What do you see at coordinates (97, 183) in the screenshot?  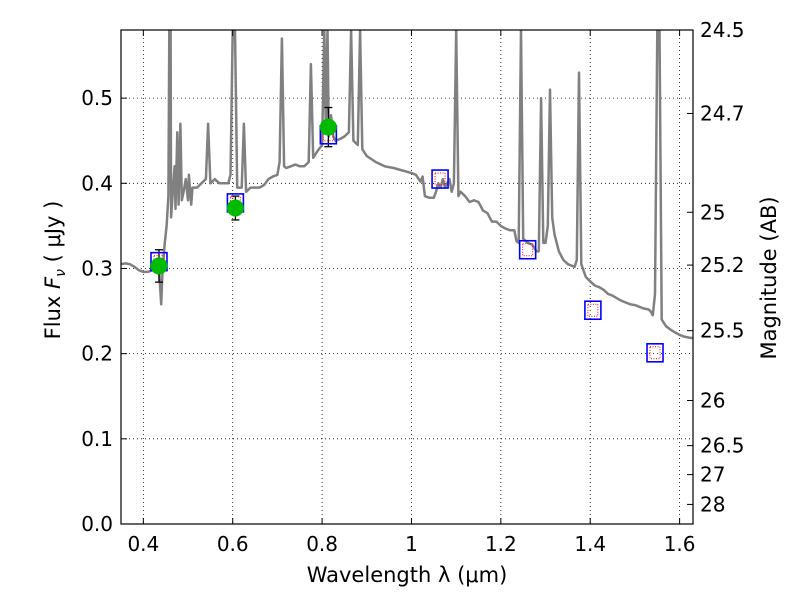 I see `y-tick-label: 0.4` at bounding box center [97, 183].